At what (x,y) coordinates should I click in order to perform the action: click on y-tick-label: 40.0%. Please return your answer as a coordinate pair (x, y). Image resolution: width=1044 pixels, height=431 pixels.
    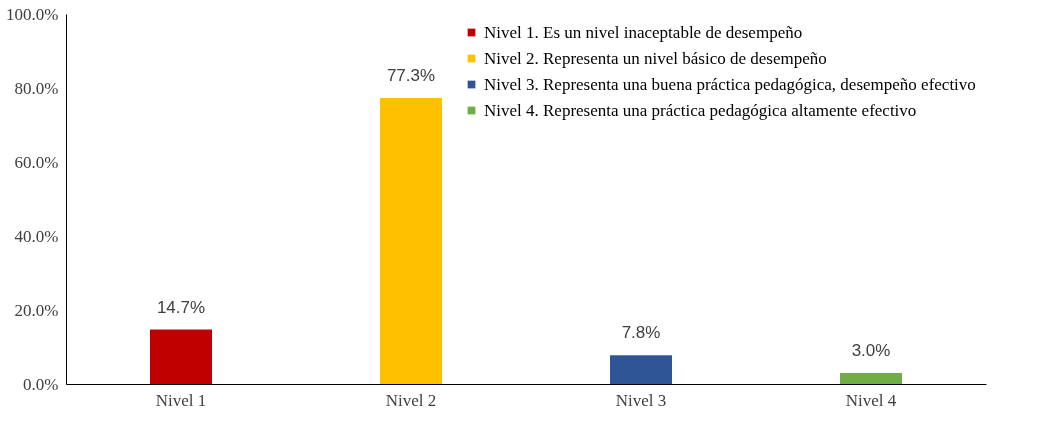
    Looking at the image, I should click on (36, 236).